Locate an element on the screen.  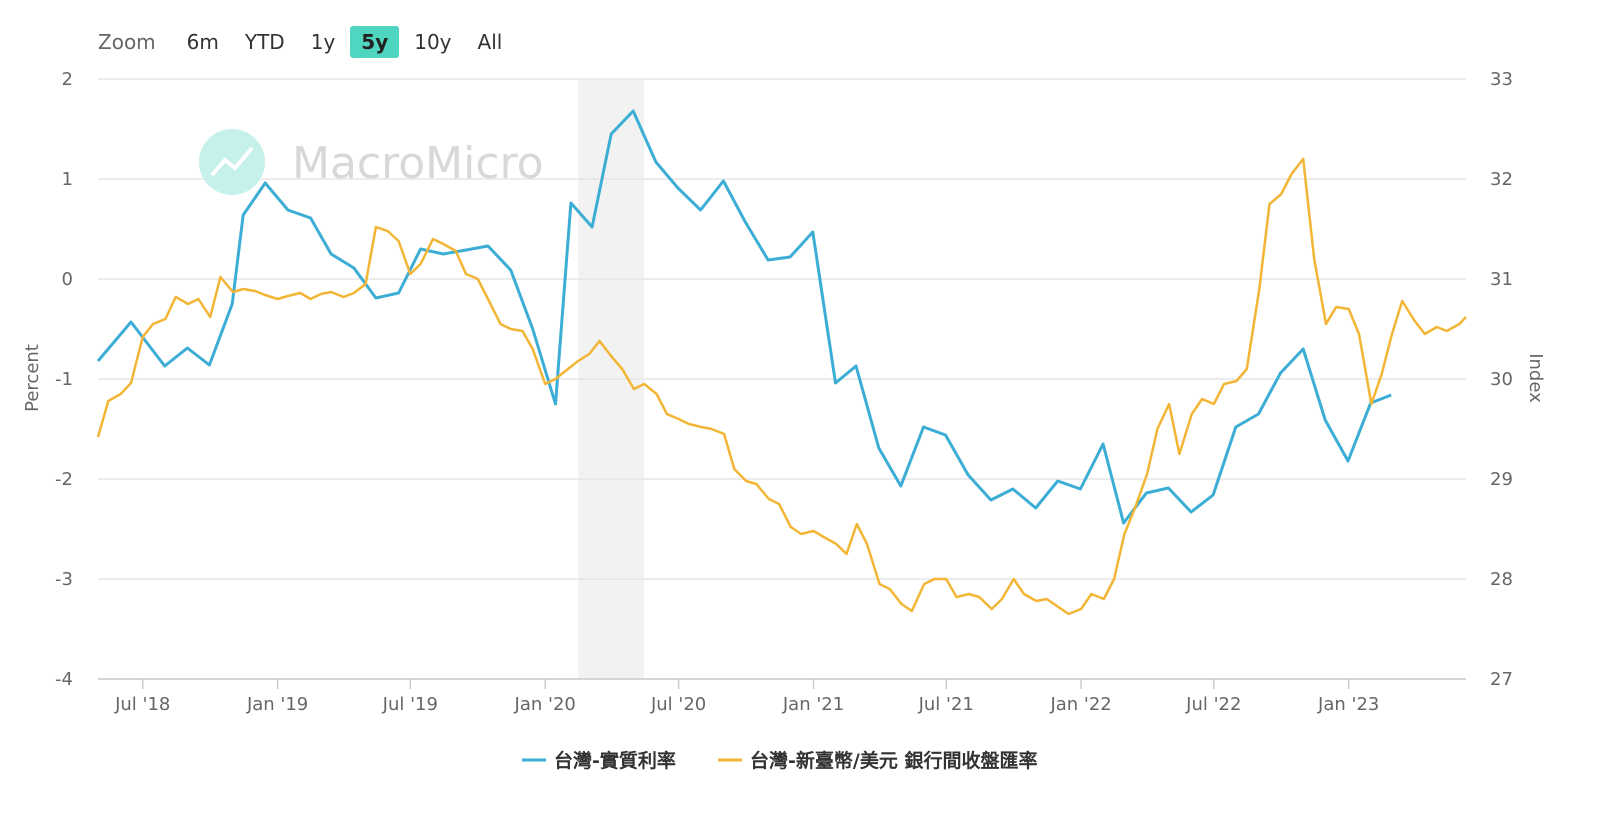
right-tick-label: 29 is located at coordinates (1501, 479).